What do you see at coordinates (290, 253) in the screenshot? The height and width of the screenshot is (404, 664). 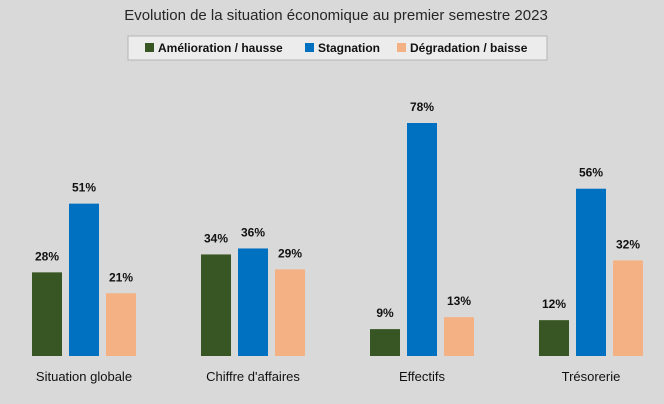 I see `bar-value-label-chiffre-d-affaires-degradation: 29%` at bounding box center [290, 253].